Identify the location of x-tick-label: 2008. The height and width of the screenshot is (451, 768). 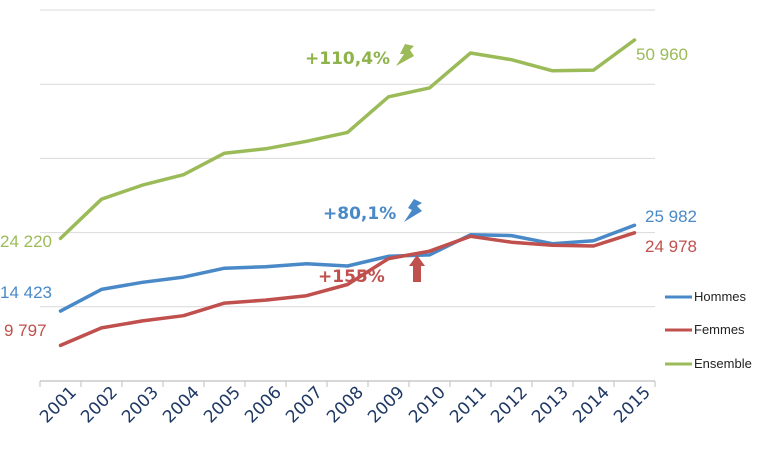
(345, 405).